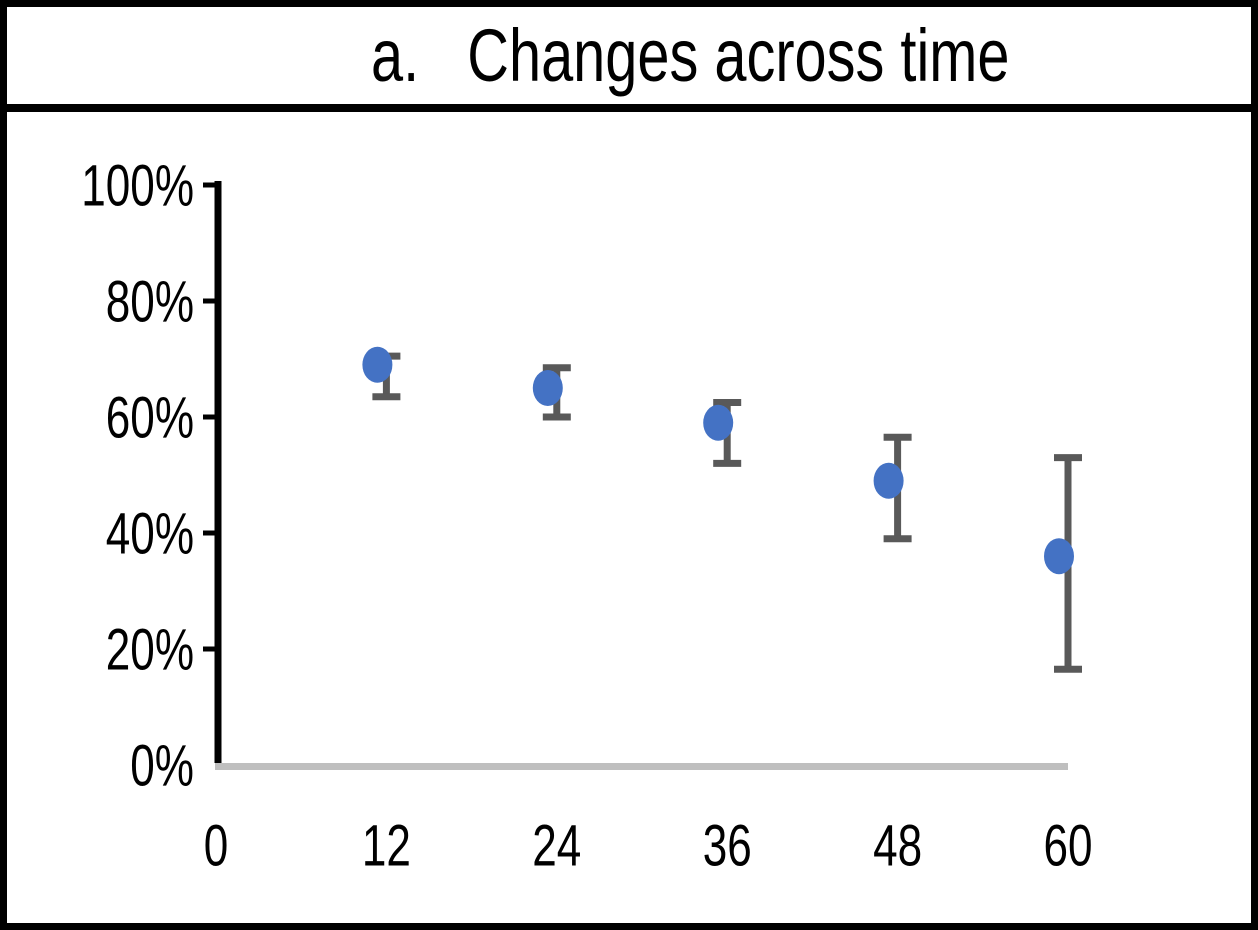 The height and width of the screenshot is (930, 1258). What do you see at coordinates (556, 844) in the screenshot?
I see `x-tick-label: 24` at bounding box center [556, 844].